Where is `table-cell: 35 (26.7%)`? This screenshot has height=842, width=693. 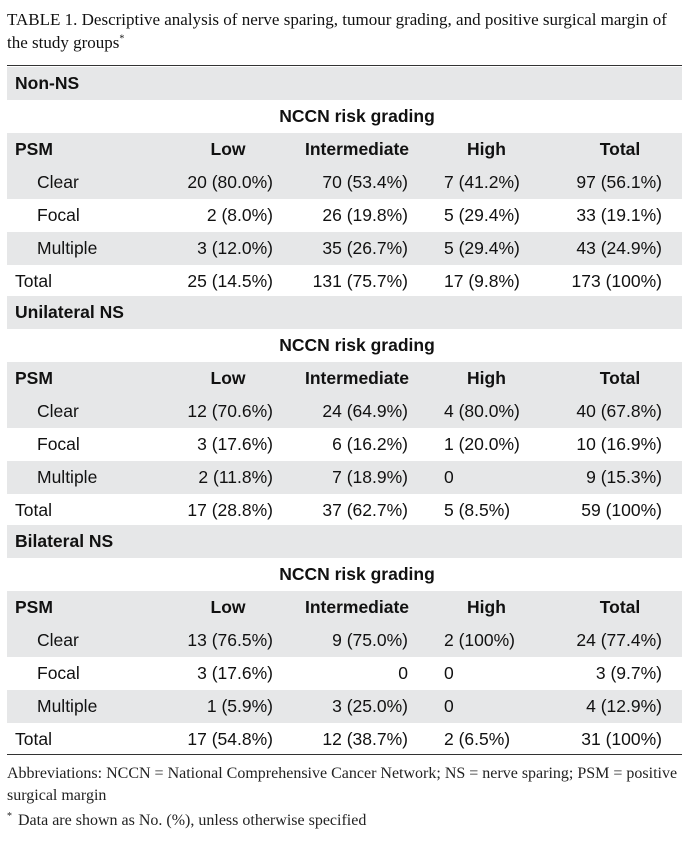
table-cell: 35 (26.7%) is located at coordinates (365, 248).